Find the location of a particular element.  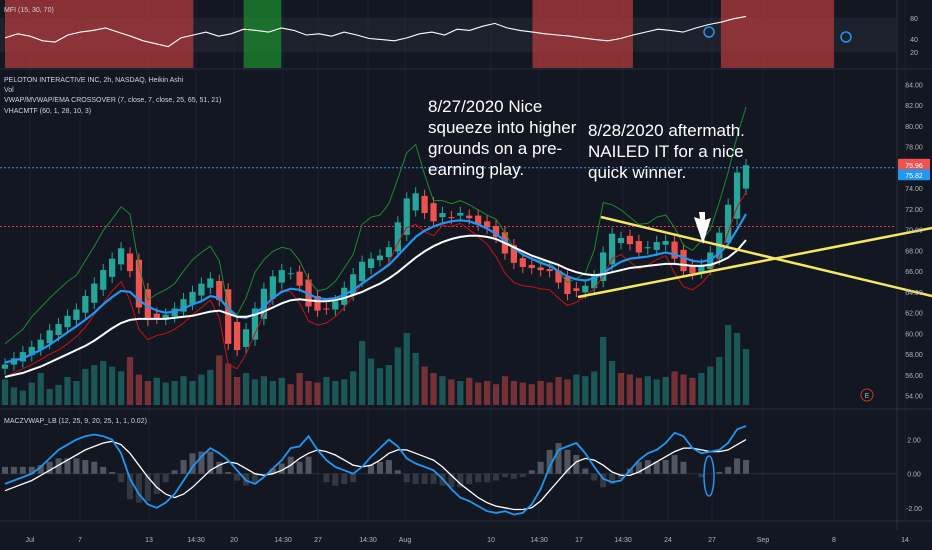

x-tick-label: 27 is located at coordinates (712, 540).